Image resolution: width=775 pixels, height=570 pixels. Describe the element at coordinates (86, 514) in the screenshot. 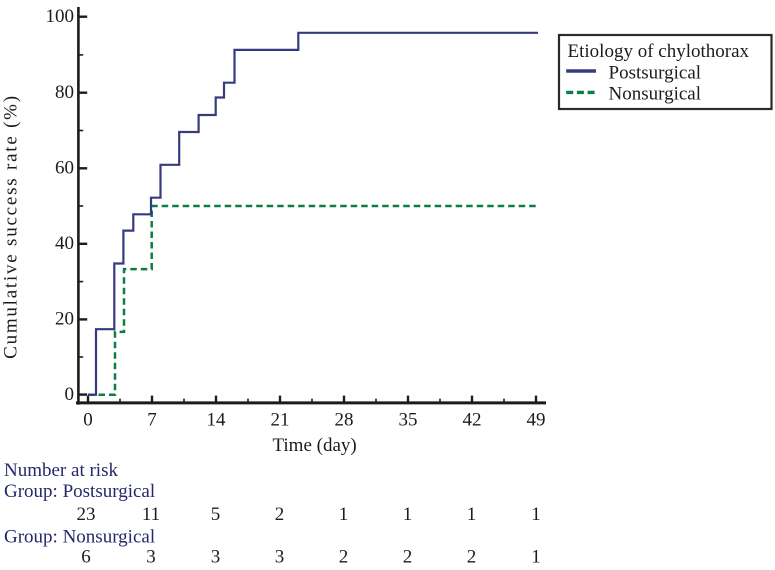

I see `svg-text: 23` at that location.